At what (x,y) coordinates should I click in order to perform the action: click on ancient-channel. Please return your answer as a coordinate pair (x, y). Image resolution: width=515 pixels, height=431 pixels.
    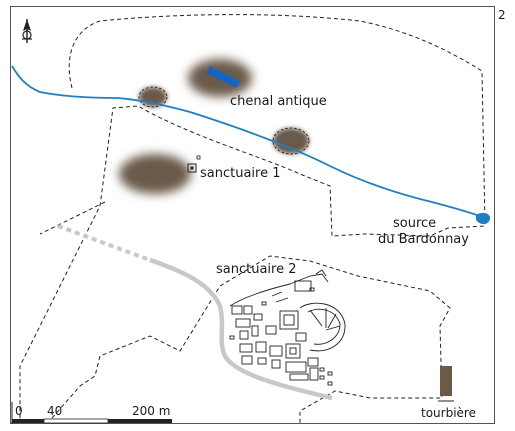
    Looking at the image, I should click on (223, 77).